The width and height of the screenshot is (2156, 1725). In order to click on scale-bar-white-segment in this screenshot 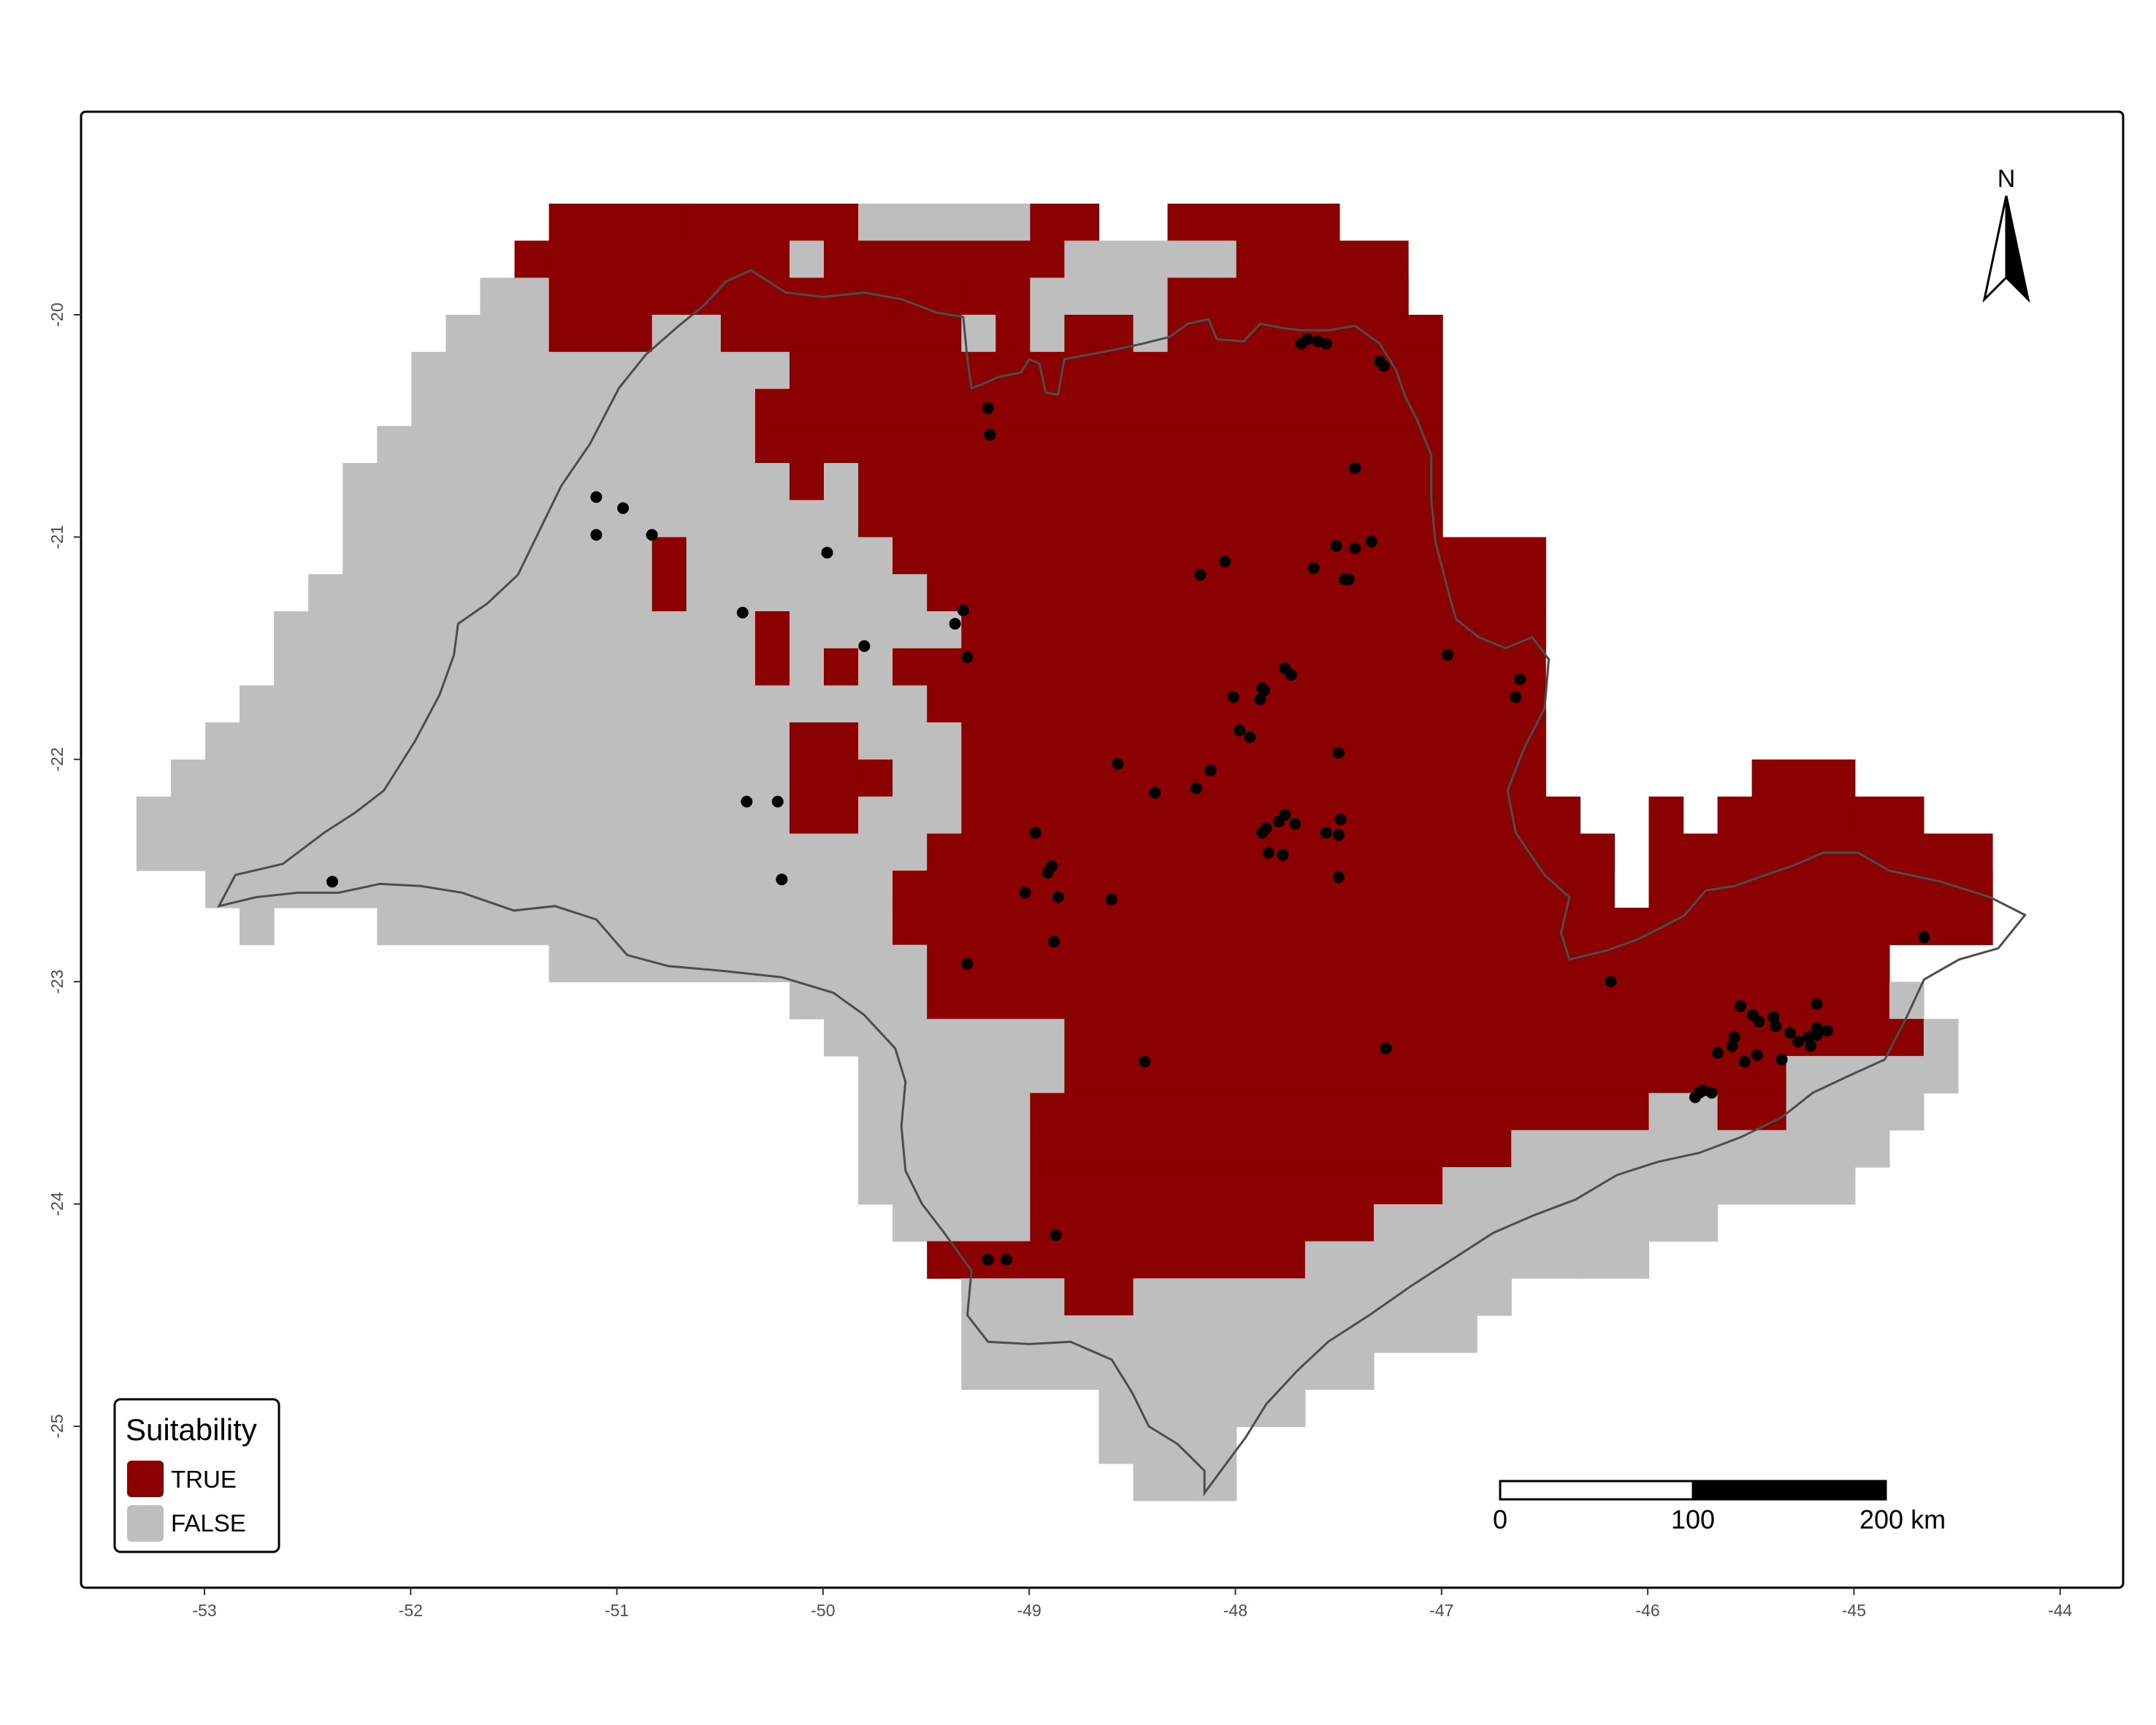, I will do `click(1597, 1490)`.